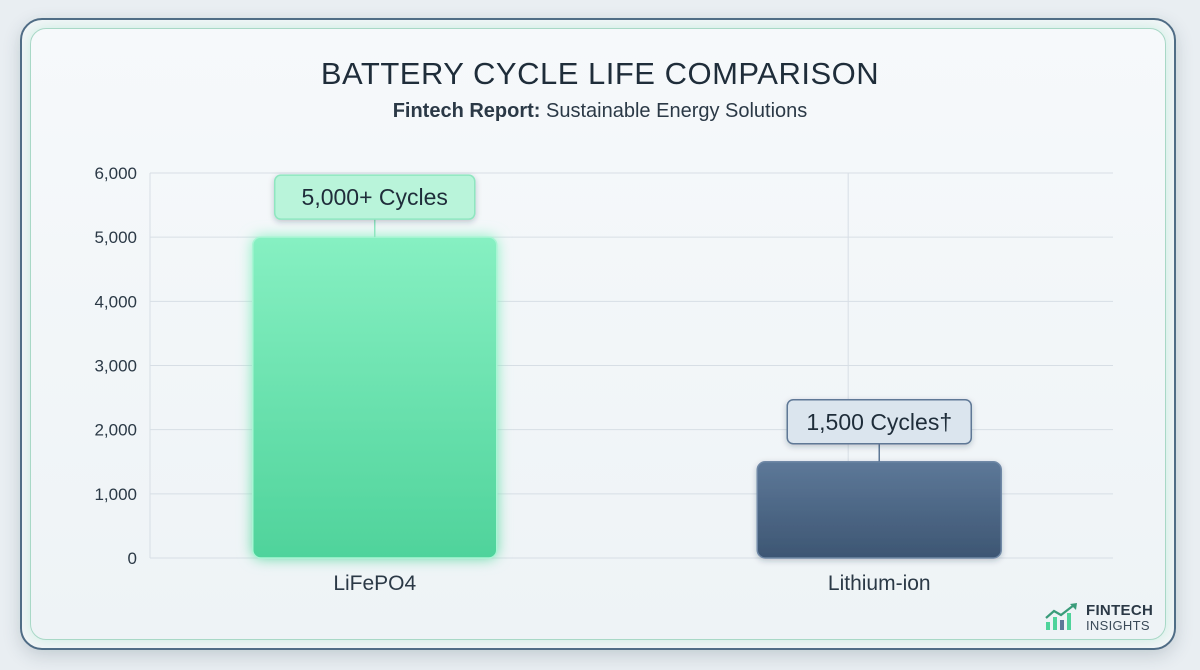 This screenshot has width=1200, height=670. Describe the element at coordinates (132, 558) in the screenshot. I see `y-tick-label: 0` at that location.